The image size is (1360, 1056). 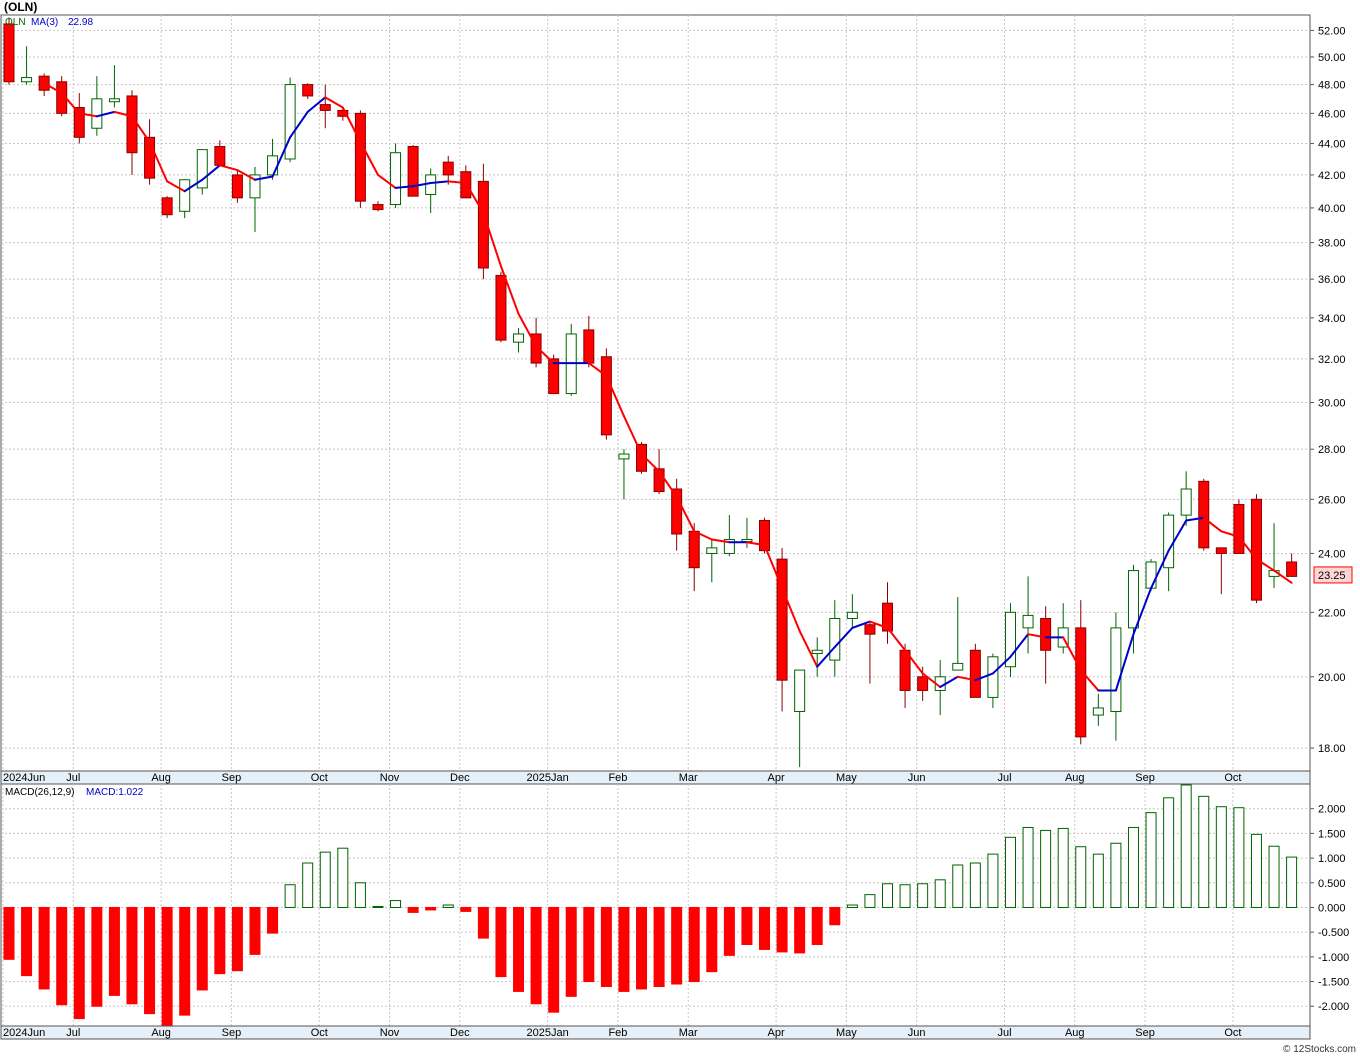 I want to click on price-tick-label: 32.00, so click(x=1332, y=360).